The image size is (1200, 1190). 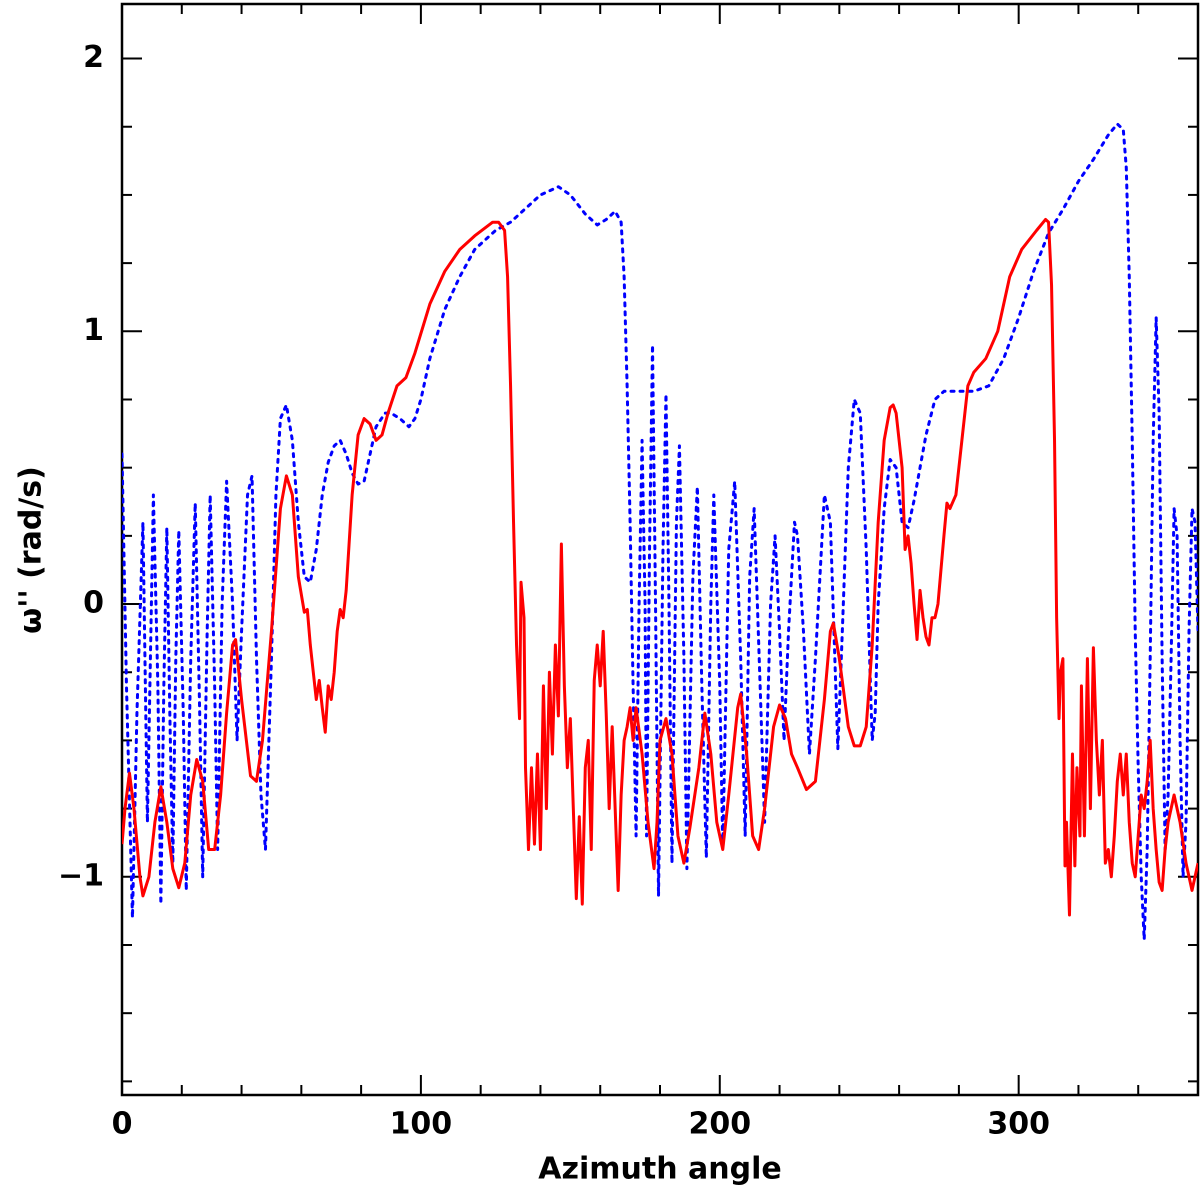 I want to click on x-tick-label: 0, so click(x=122, y=1124).